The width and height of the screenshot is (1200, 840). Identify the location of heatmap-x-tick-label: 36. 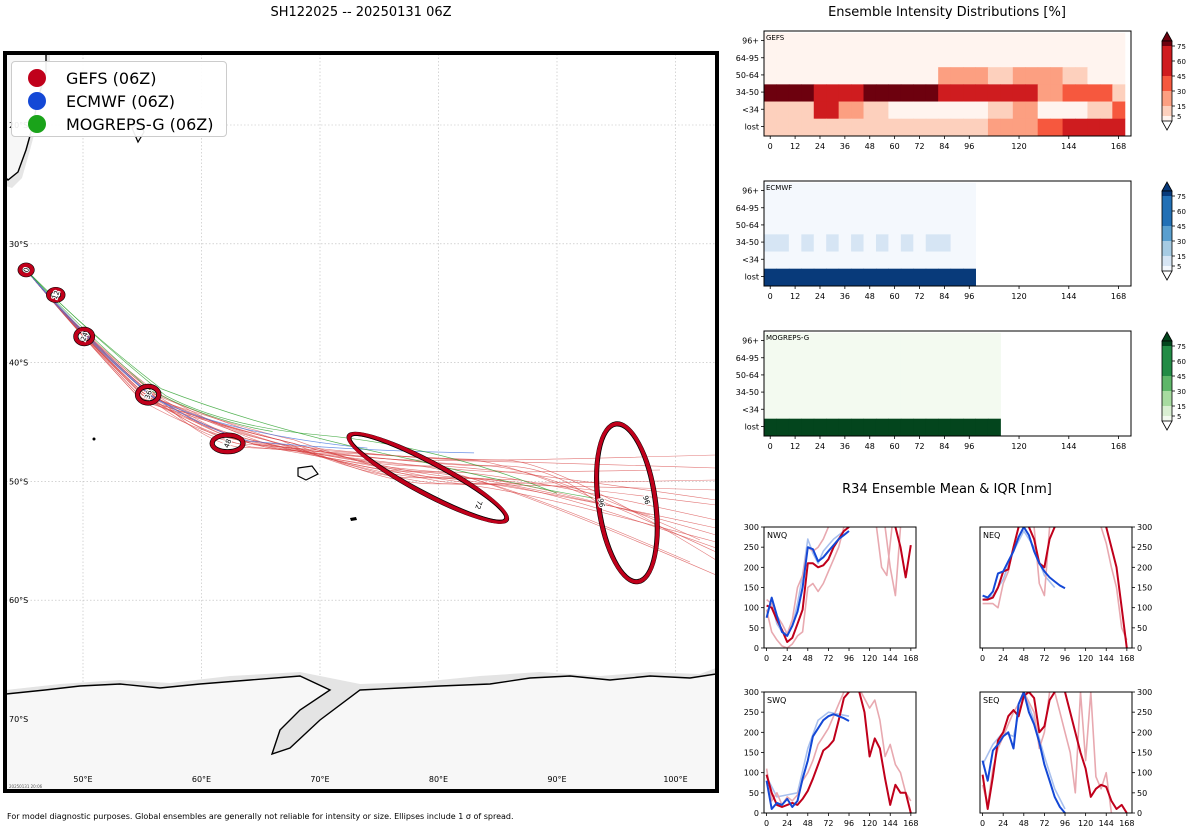
(845, 296).